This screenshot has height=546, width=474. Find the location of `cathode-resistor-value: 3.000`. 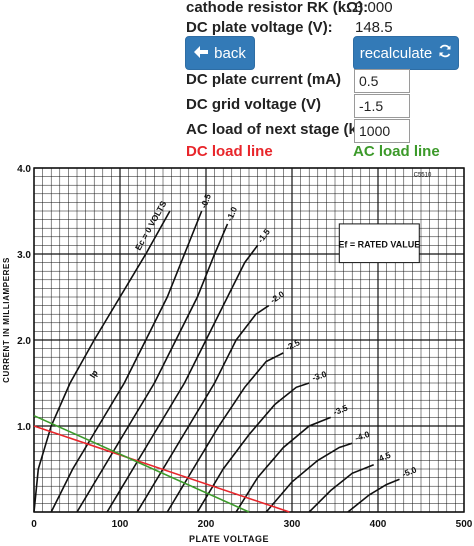

cathode-resistor-value: 3.000 is located at coordinates (374, 8).